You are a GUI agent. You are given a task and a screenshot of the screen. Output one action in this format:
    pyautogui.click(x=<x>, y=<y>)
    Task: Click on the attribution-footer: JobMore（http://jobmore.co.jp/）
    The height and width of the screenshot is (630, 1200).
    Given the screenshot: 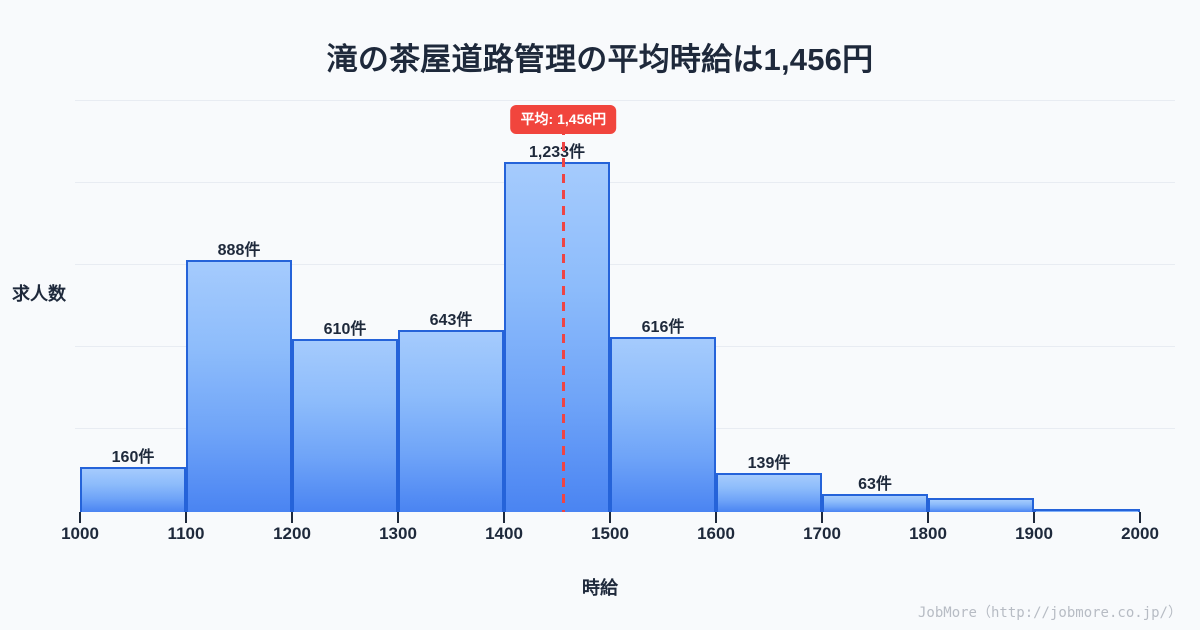 What is the action you would take?
    pyautogui.click(x=1049, y=613)
    